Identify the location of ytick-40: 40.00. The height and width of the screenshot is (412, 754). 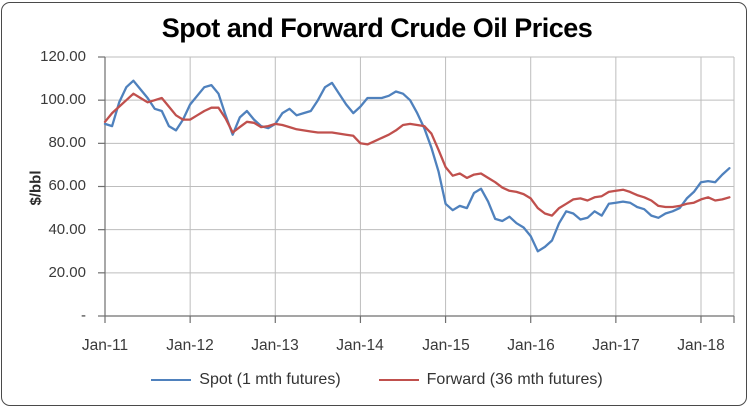
(67, 229).